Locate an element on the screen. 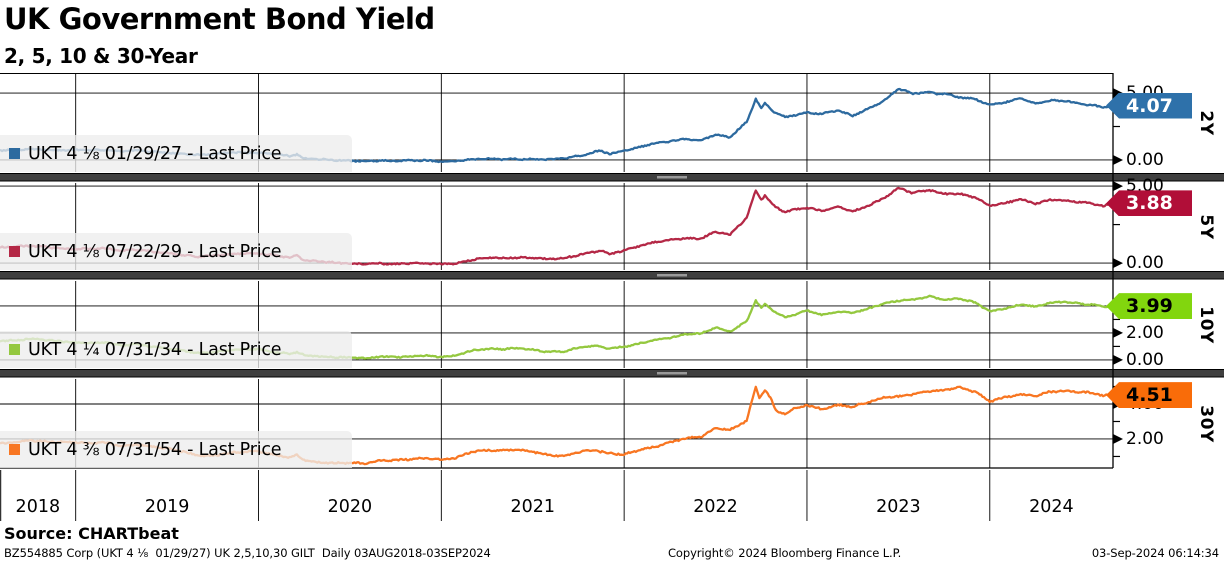  x-axis-year-label: 2022 is located at coordinates (715, 507).